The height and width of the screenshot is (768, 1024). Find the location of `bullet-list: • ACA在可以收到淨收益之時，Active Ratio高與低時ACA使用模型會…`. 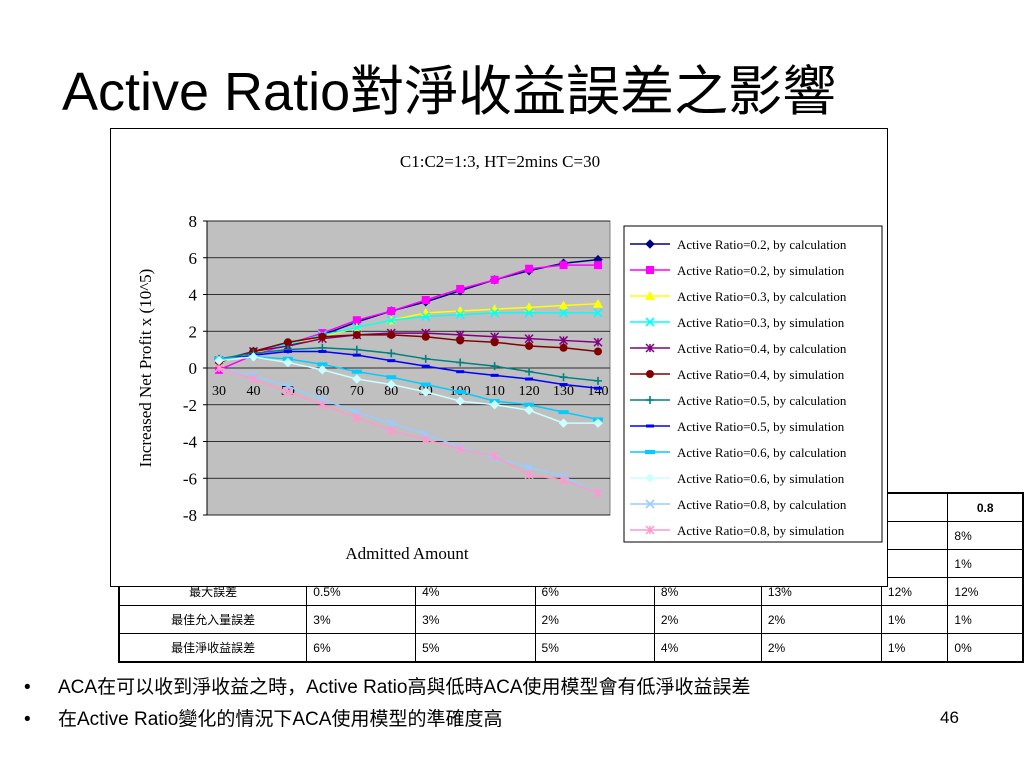

bullet-list: • ACA在可以收到淨收益之時，Active Ratio高與低時ACA使用模型會… is located at coordinates (512, 704).